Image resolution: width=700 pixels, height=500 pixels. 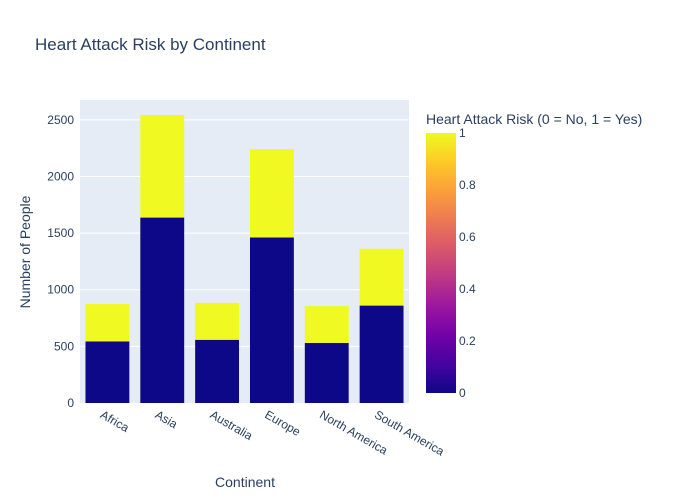 What do you see at coordinates (70, 403) in the screenshot?
I see `y-tick-label: 0` at bounding box center [70, 403].